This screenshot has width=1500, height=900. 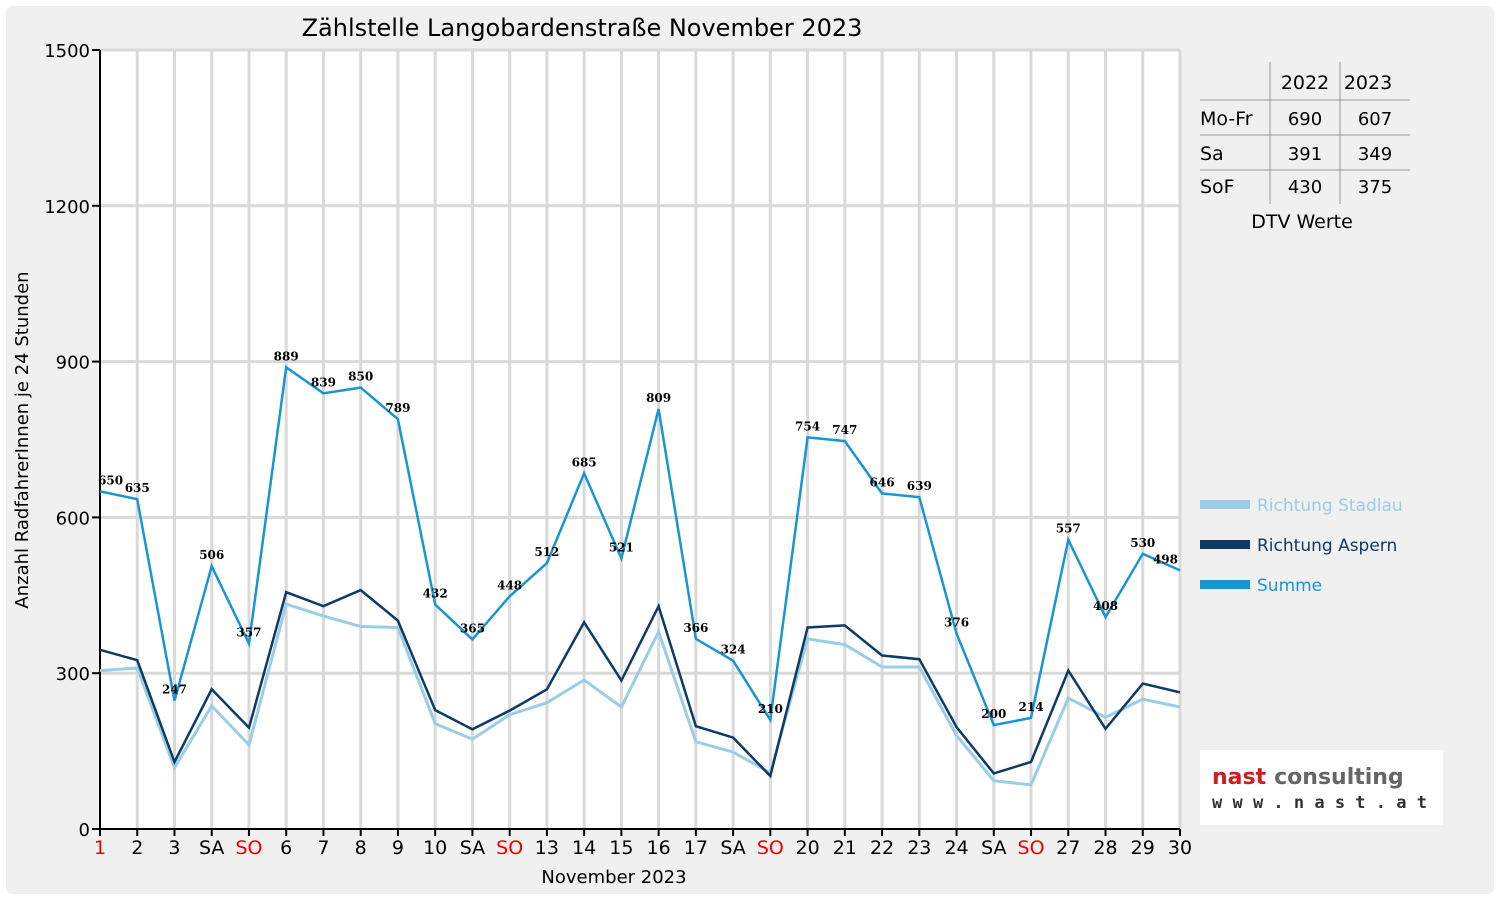 What do you see at coordinates (882, 483) in the screenshot?
I see `data-label: 646` at bounding box center [882, 483].